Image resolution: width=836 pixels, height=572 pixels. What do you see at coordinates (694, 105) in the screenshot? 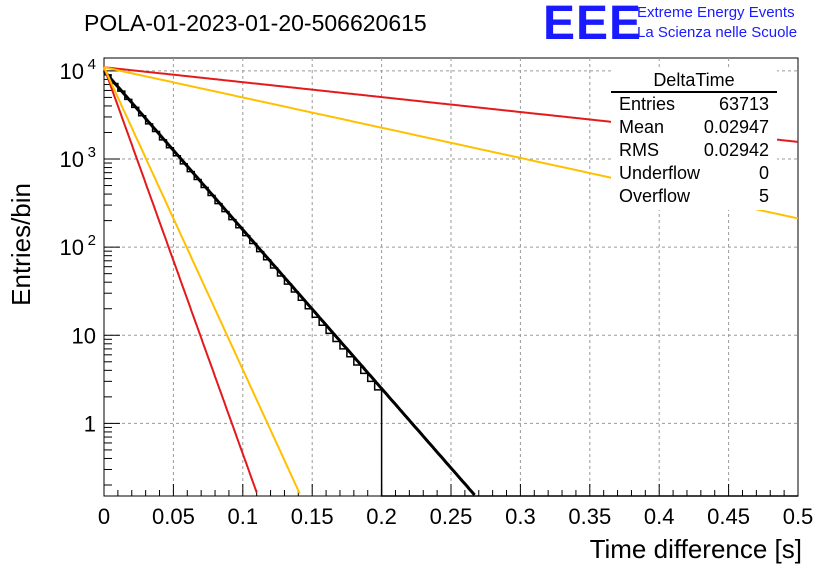
I see `stats-row-entries: Entries 63713` at bounding box center [694, 105].